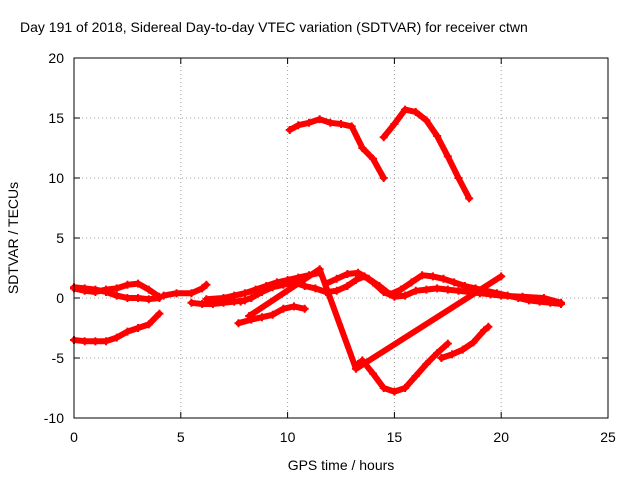 The height and width of the screenshot is (480, 640). Describe the element at coordinates (608, 437) in the screenshot. I see `x-tick-label: 25` at that location.